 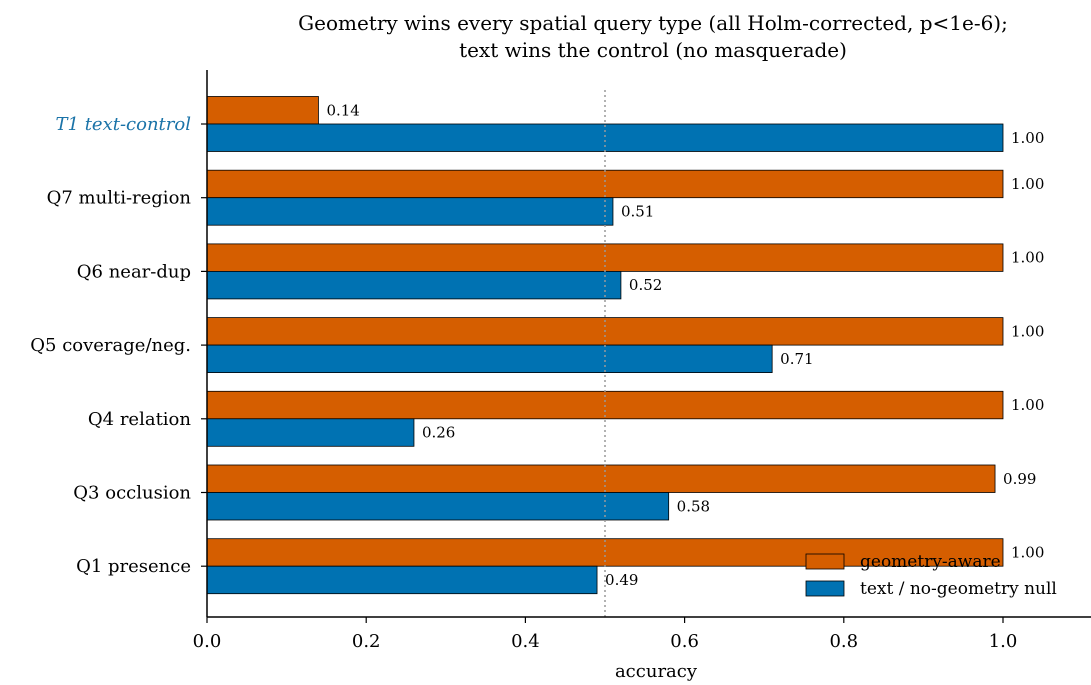 I want to click on legend: geometry-aware text / no-geometry null, so click(x=931, y=575).